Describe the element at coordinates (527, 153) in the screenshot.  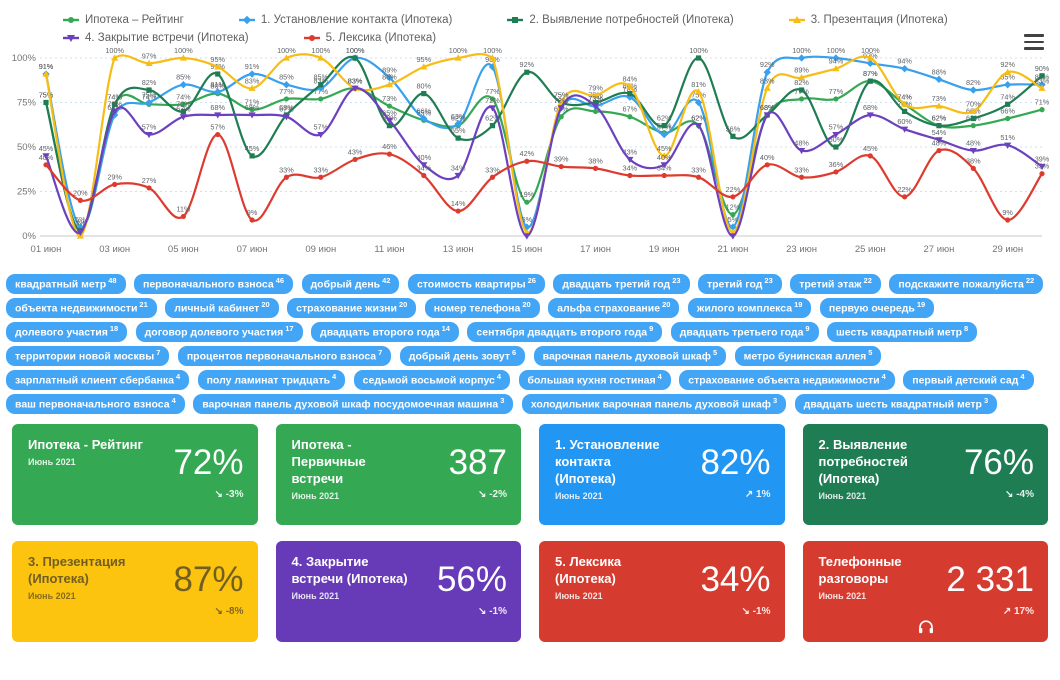
I see `svg-text: 42%` at that location.